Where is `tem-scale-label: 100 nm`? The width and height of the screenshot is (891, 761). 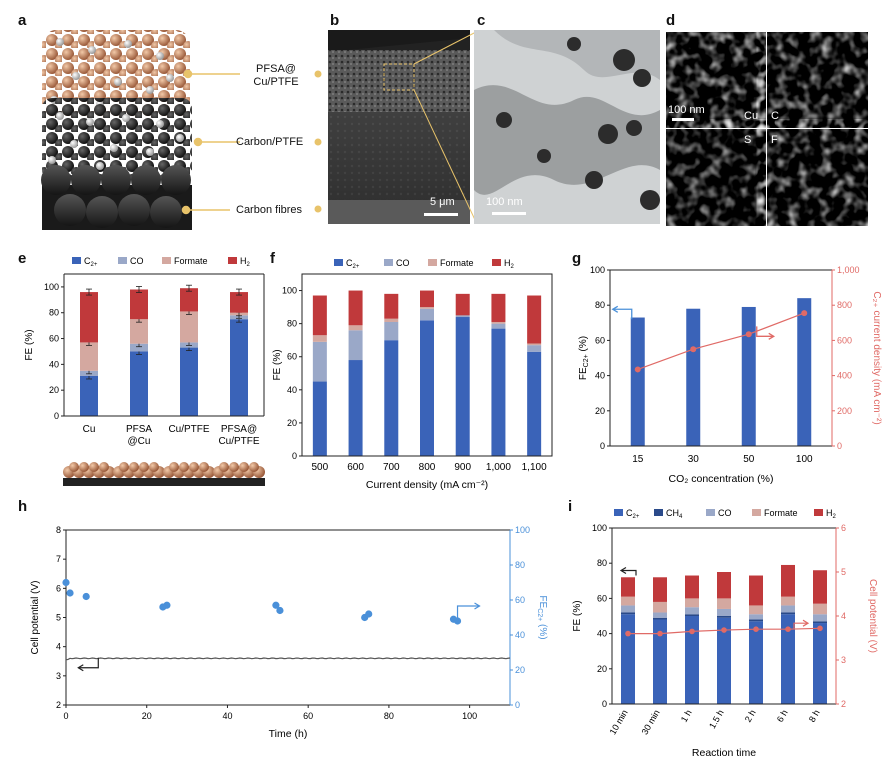
tem-scale-label: 100 nm is located at coordinates (504, 202).